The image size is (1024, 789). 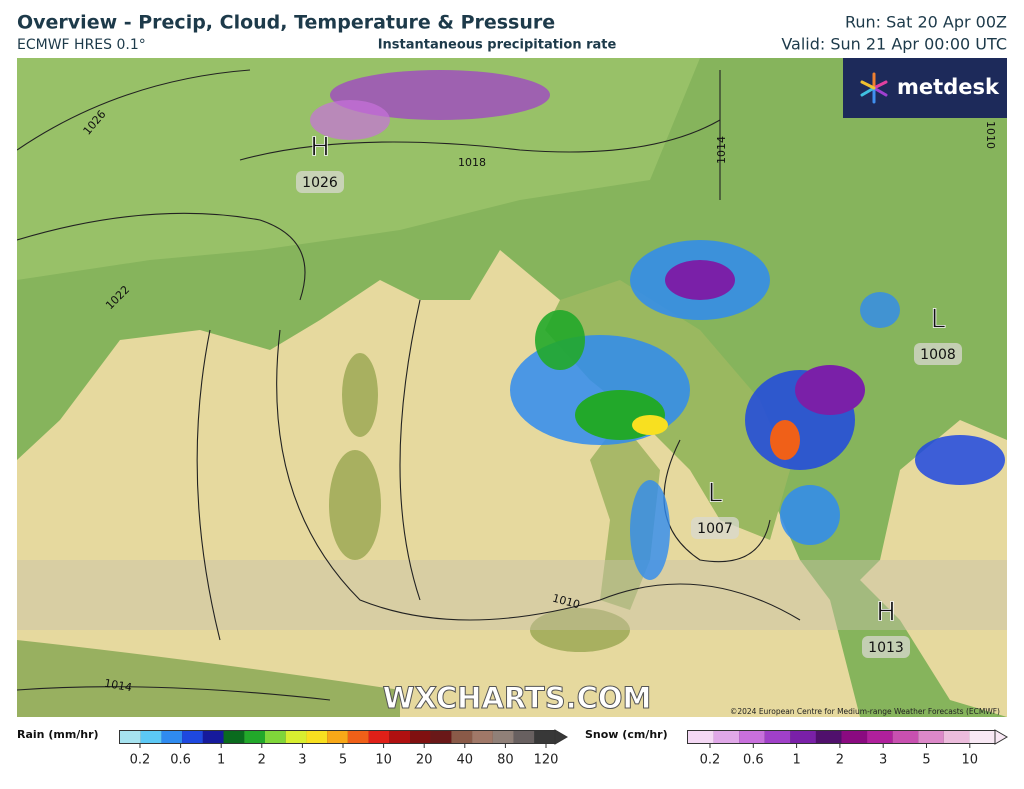 What do you see at coordinates (990, 135) in the screenshot?
I see `isobar-label: 1010` at bounding box center [990, 135].